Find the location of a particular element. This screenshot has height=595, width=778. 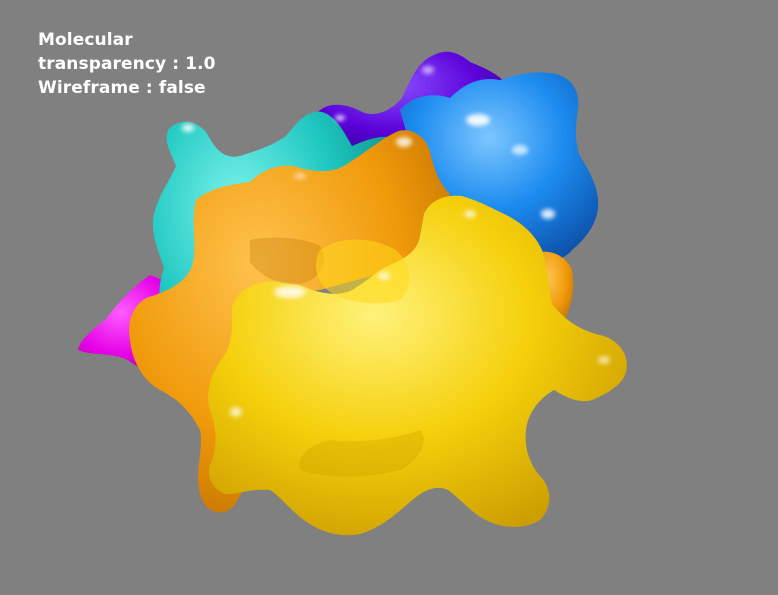

yellow-shadow is located at coordinates (361, 453).